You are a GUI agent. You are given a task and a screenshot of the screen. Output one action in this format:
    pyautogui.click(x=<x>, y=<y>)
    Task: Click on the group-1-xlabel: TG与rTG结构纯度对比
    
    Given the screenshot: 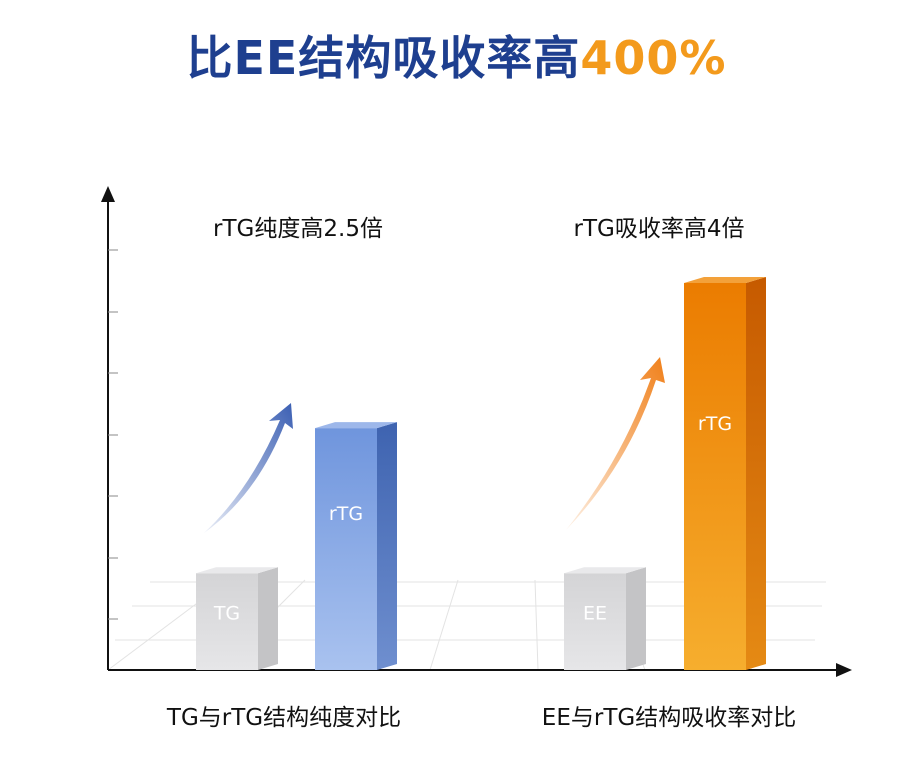 What is the action you would take?
    pyautogui.click(x=283, y=718)
    